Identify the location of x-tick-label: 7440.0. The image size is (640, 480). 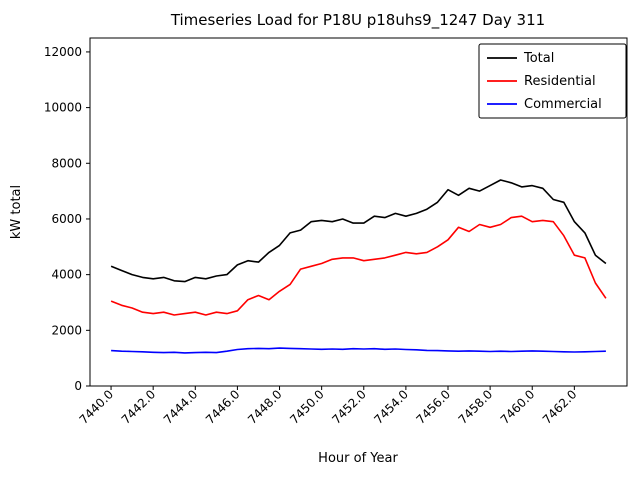
(97, 407).